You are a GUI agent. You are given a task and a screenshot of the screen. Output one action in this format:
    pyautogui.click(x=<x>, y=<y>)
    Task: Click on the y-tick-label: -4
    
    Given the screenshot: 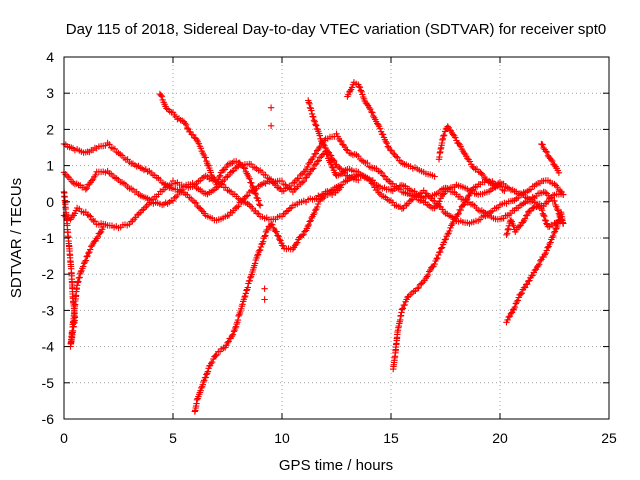 What is the action you would take?
    pyautogui.click(x=48, y=347)
    